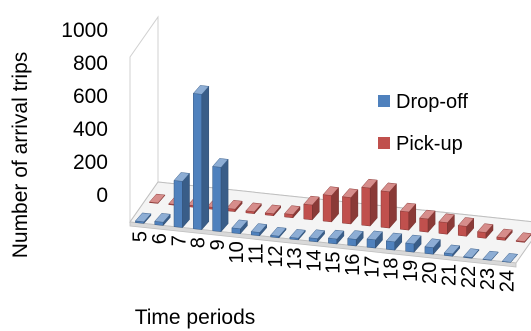  I want to click on x-tick-label: 15, so click(334, 263).